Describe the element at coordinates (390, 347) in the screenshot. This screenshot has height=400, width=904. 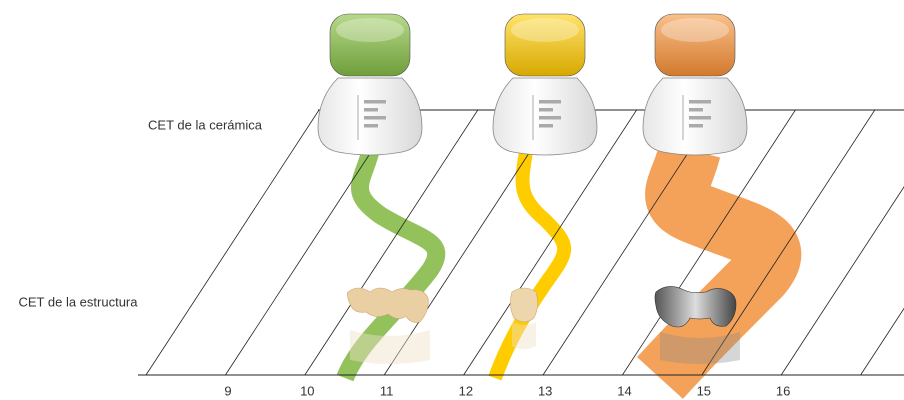
I see `bridge-reflection` at that location.